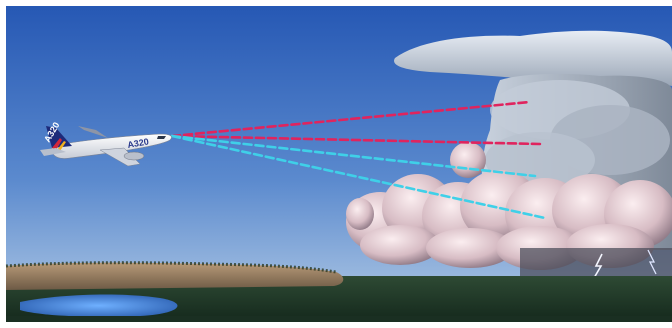  Describe the element at coordinates (171, 267) in the screenshot. I see `tree-line` at that location.